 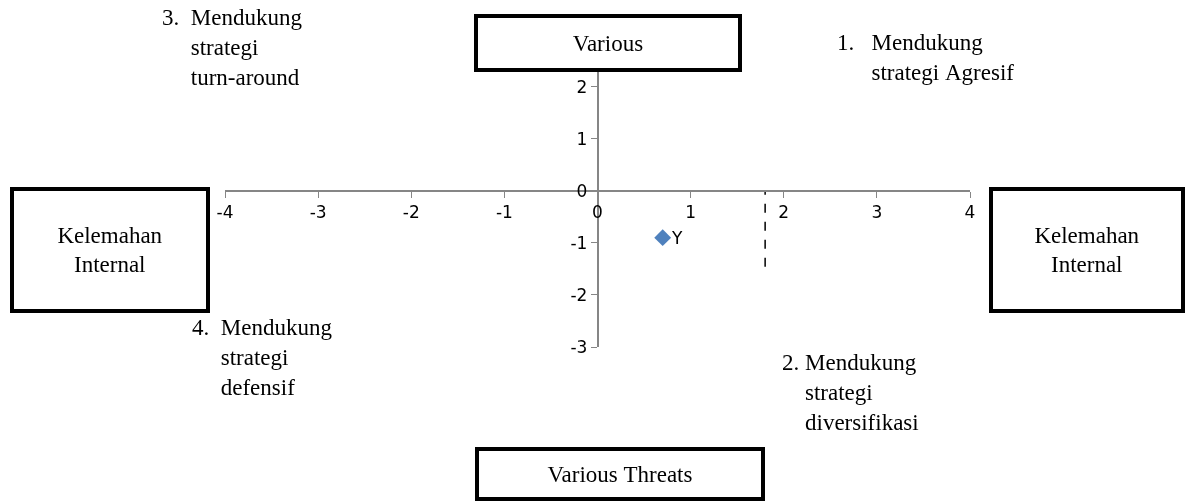 What do you see at coordinates (608, 43) in the screenshot?
I see `text: Various` at bounding box center [608, 43].